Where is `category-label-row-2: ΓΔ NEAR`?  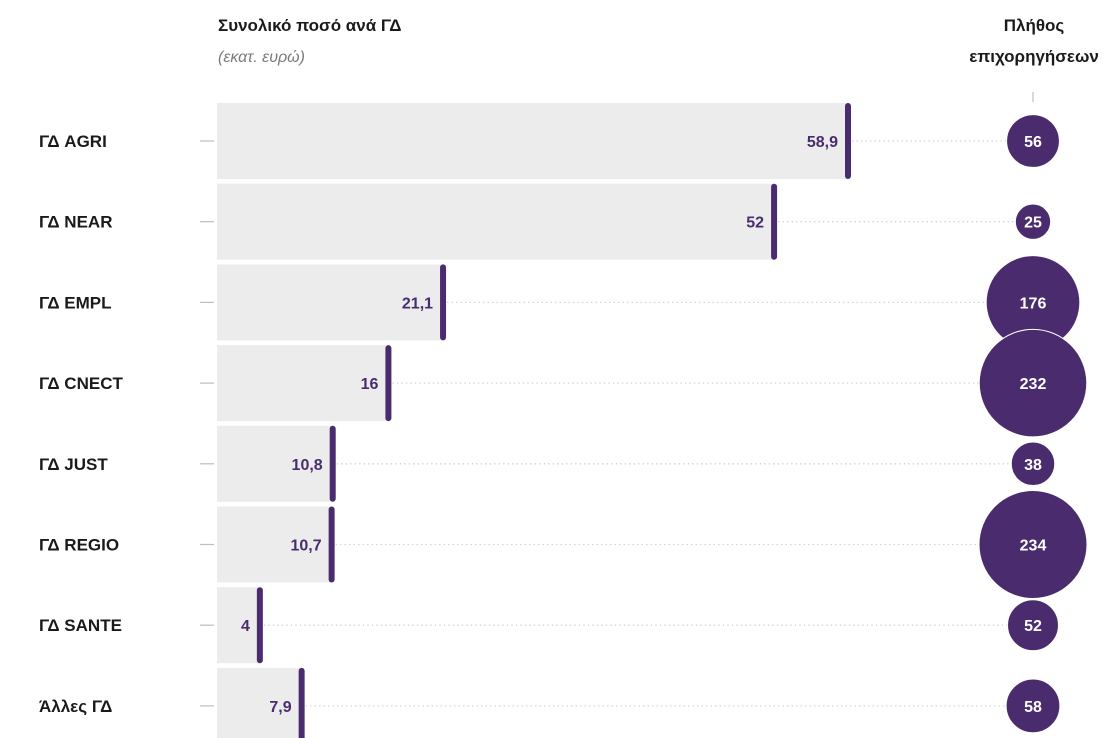
category-label-row-2: ΓΔ NEAR is located at coordinates (75, 222).